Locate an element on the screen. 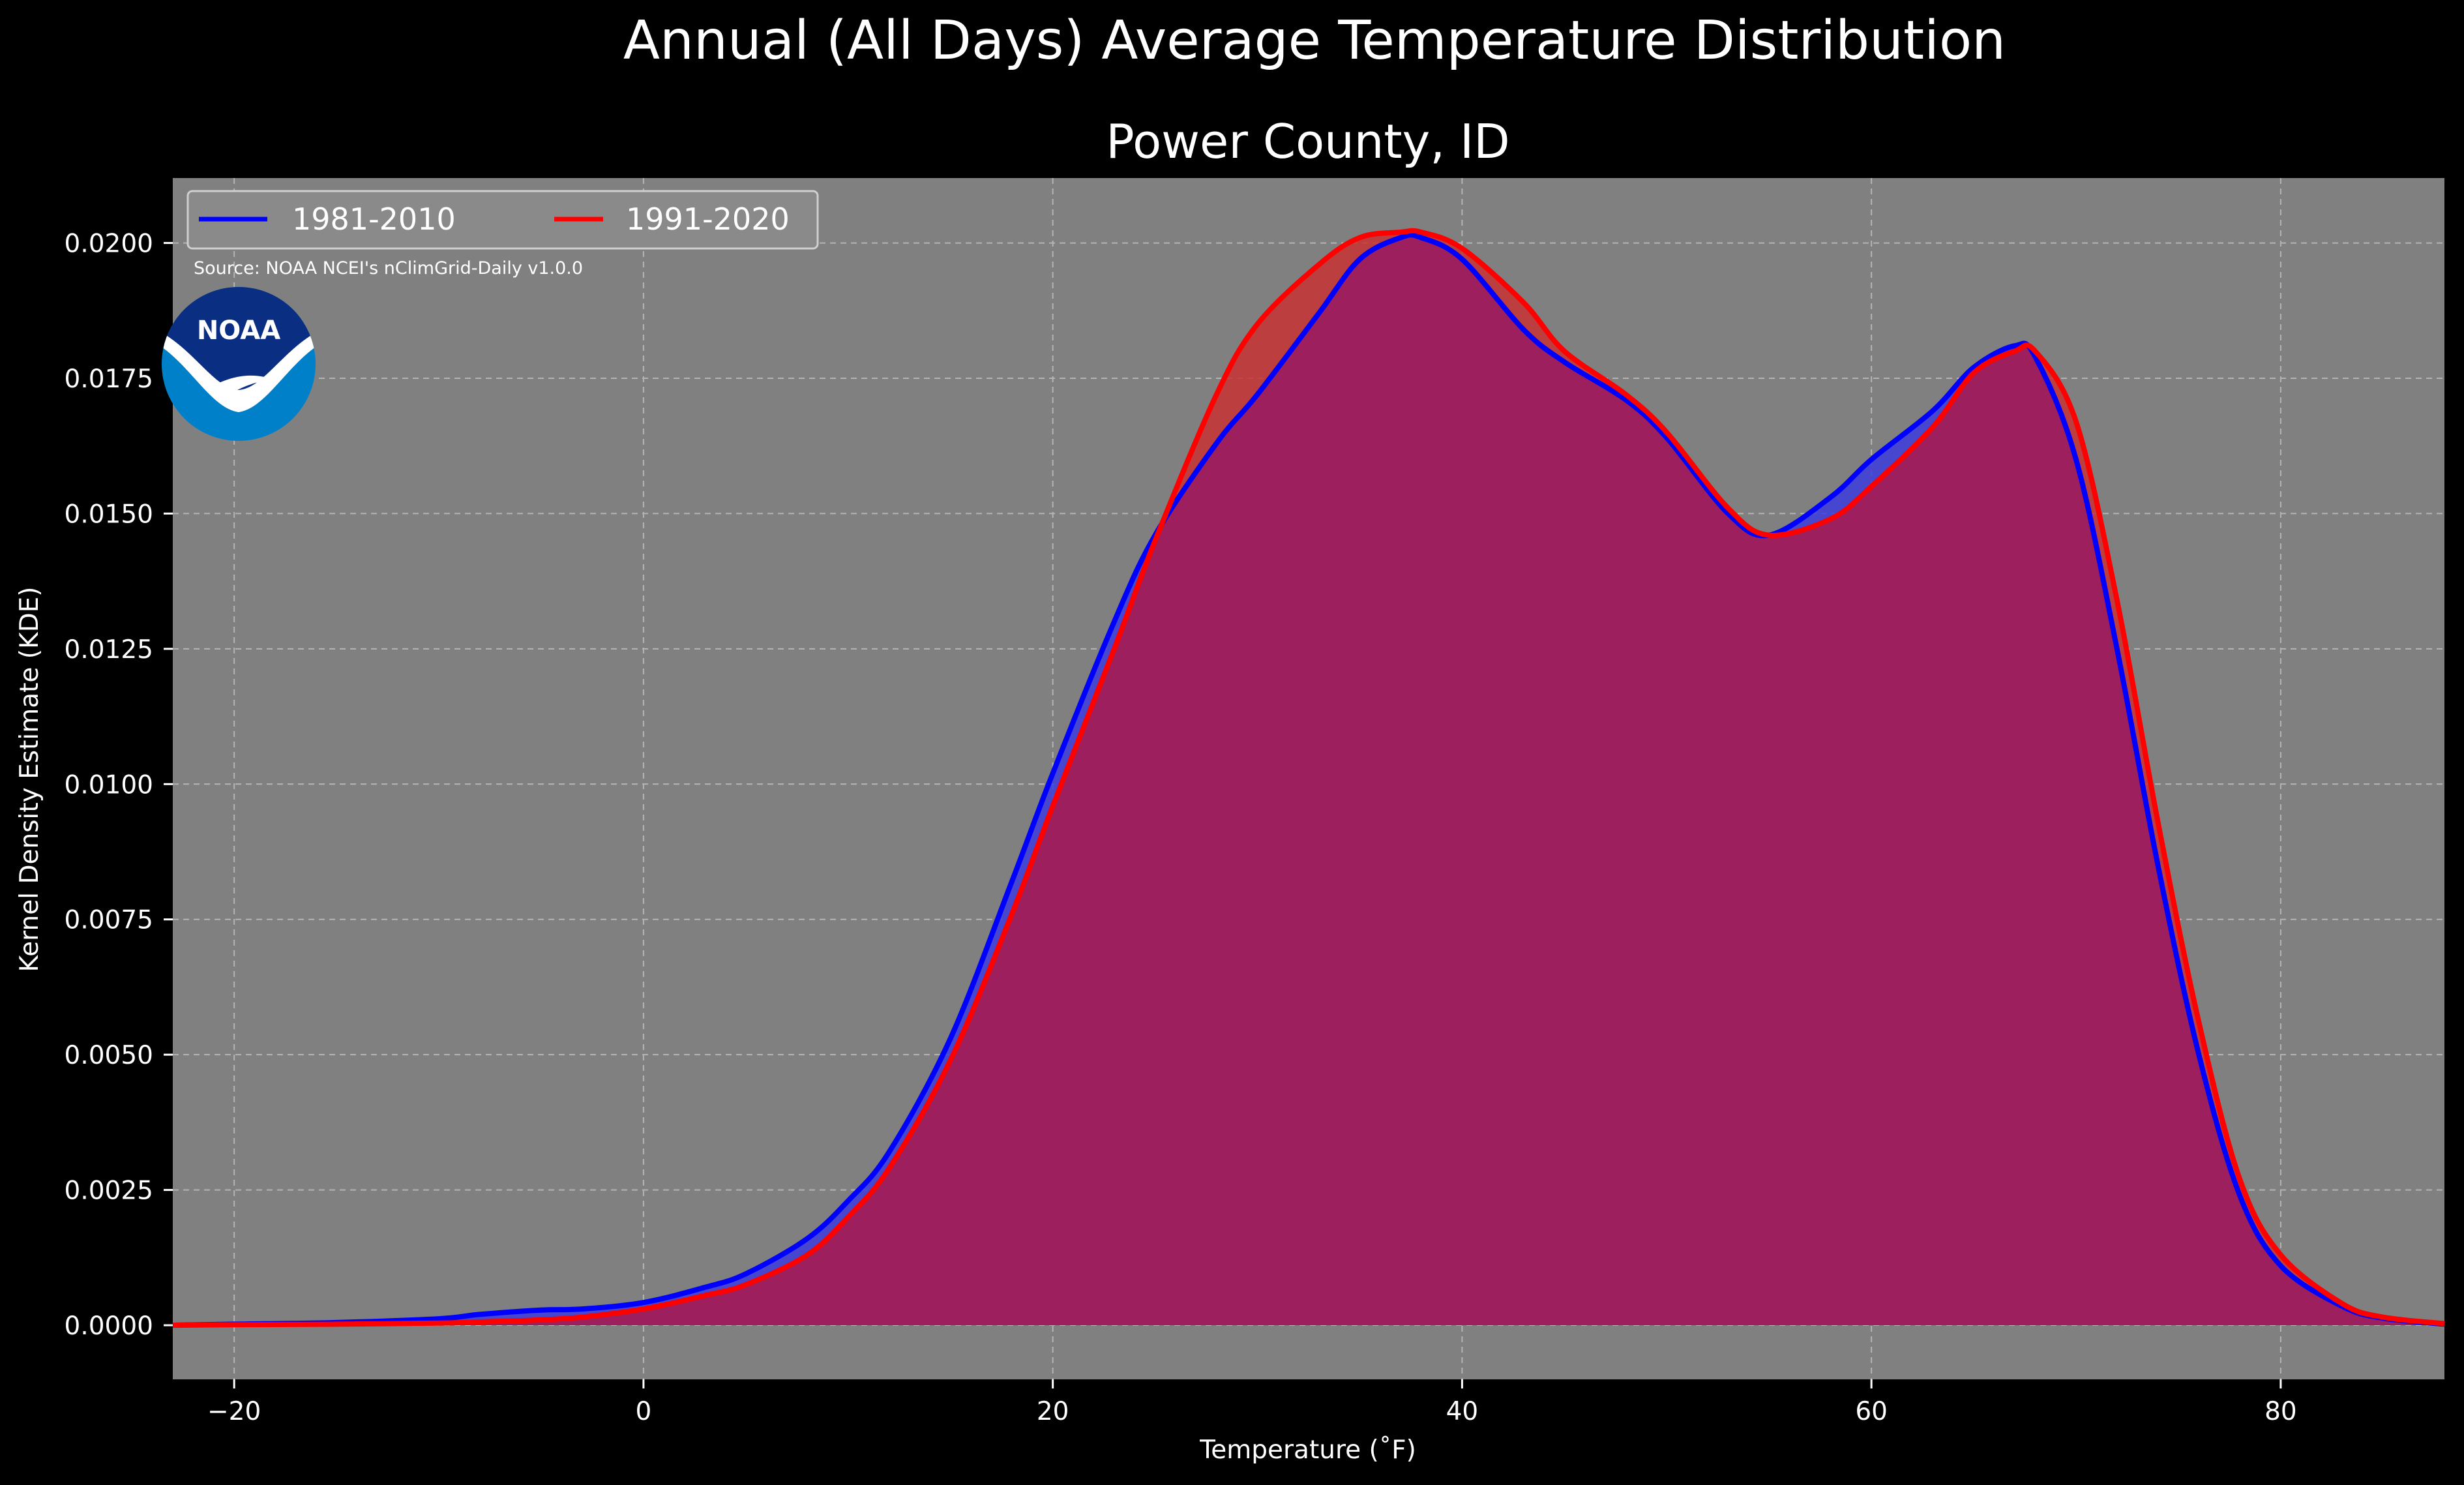 This screenshot has height=1485, width=2464. noaa-logo-text: NOAA is located at coordinates (238, 331).